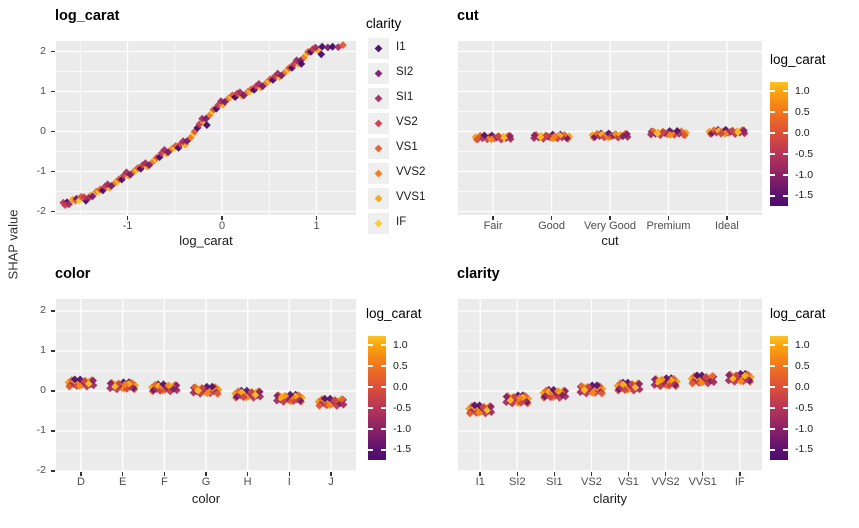 The height and width of the screenshot is (528, 859). I want to click on colorbar-tick-label: -1.5, so click(804, 449).